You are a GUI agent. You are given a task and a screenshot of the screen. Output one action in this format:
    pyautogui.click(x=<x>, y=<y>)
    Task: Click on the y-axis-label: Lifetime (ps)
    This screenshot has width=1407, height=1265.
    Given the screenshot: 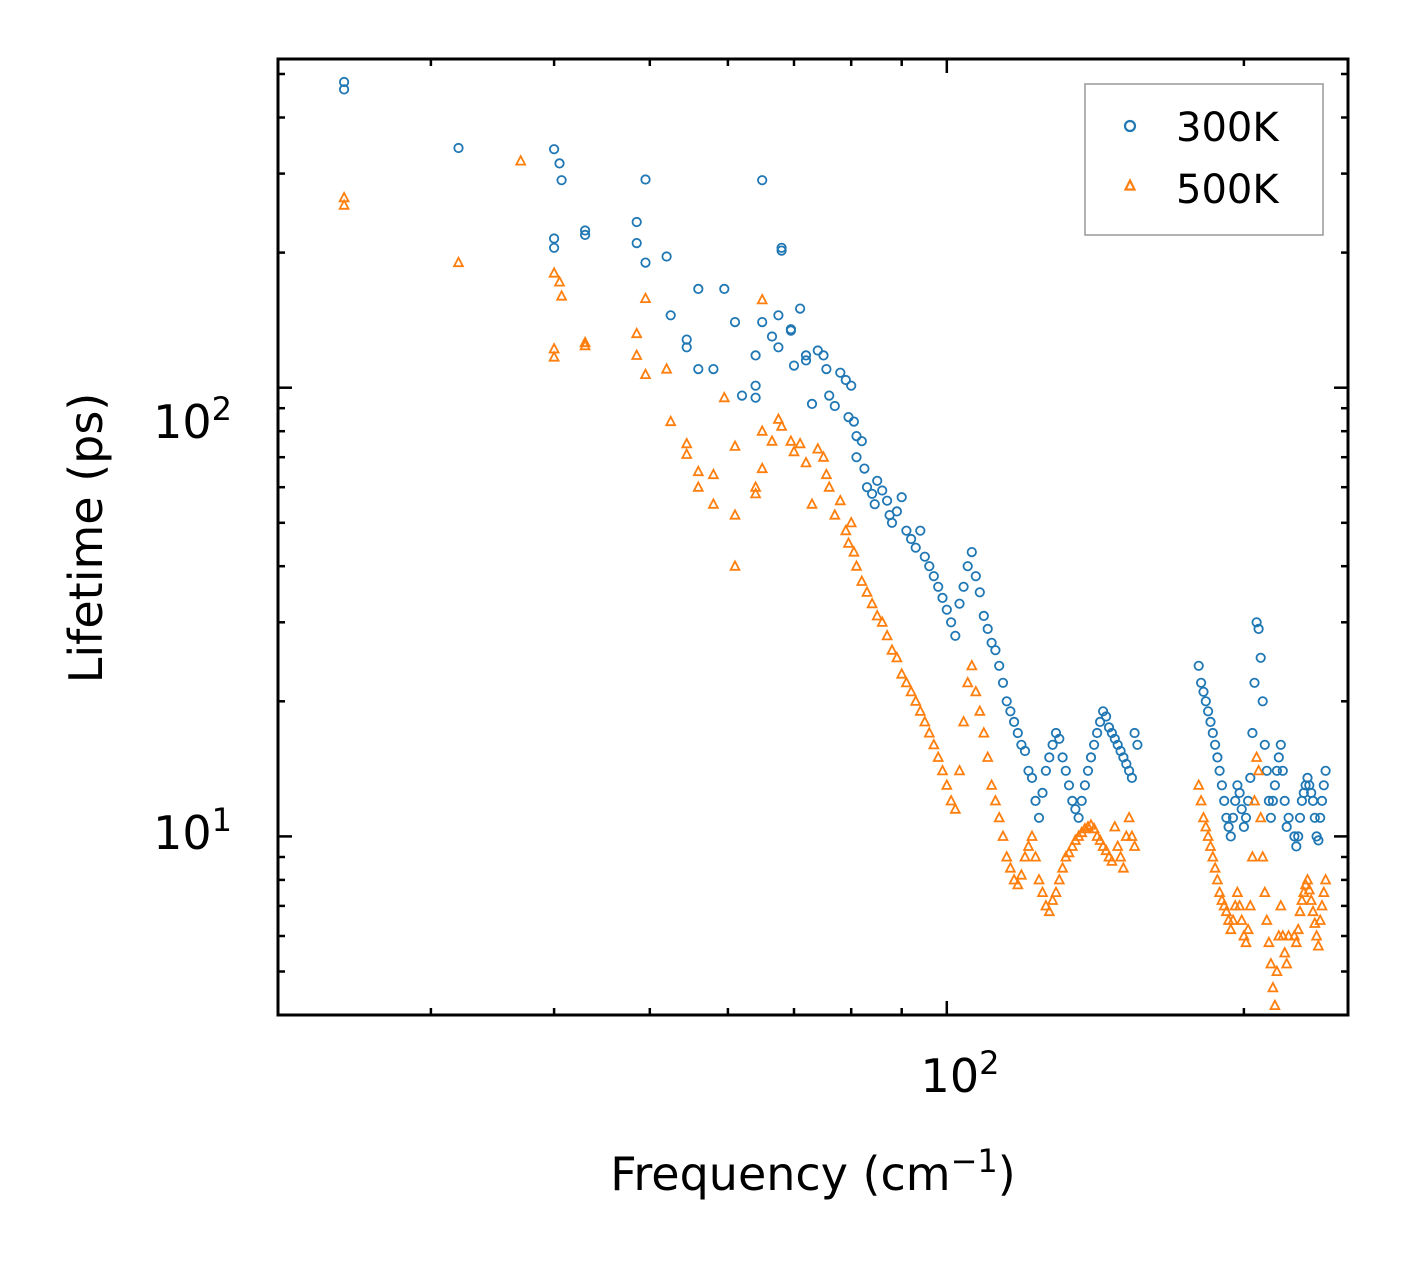 What is the action you would take?
    pyautogui.click(x=86, y=538)
    